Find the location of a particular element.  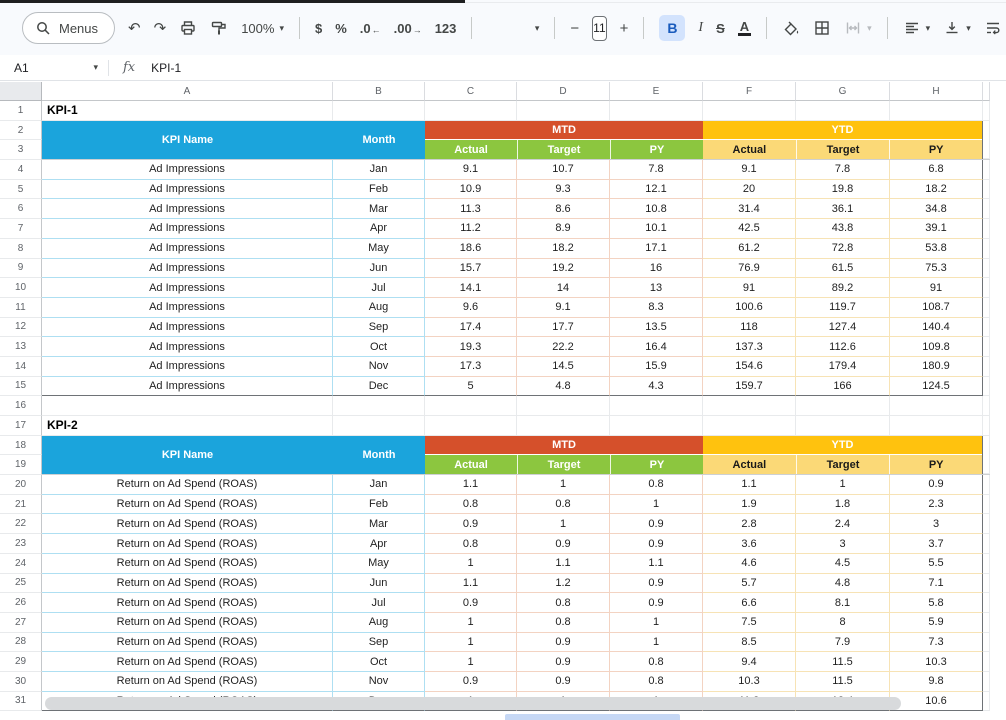

cell-ytd-py: 180.9 is located at coordinates (936, 366).